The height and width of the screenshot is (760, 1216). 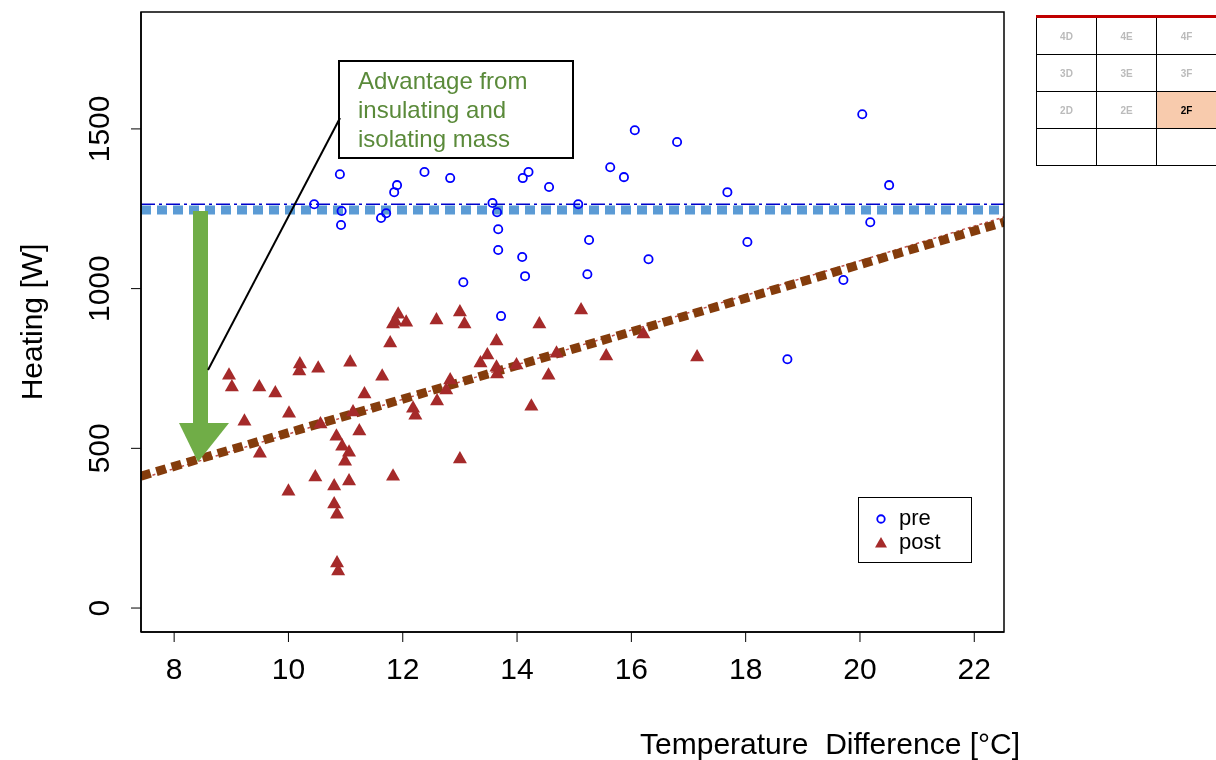 I want to click on legend-label: pre, so click(x=915, y=517).